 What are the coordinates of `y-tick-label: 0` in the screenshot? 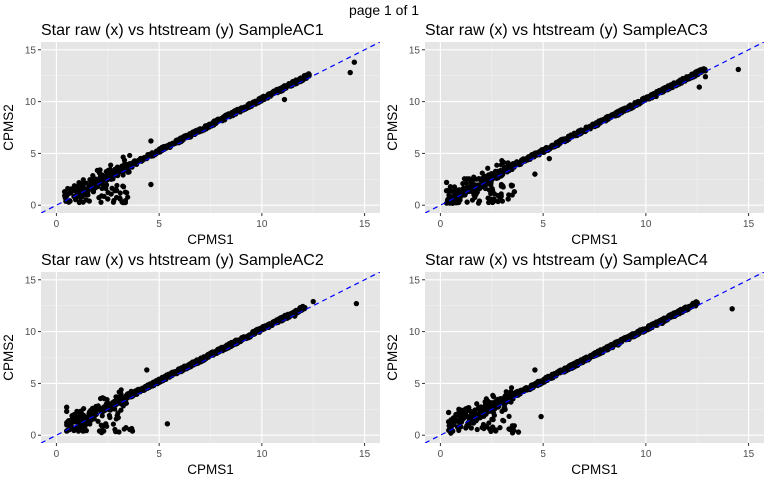 It's located at (417, 436).